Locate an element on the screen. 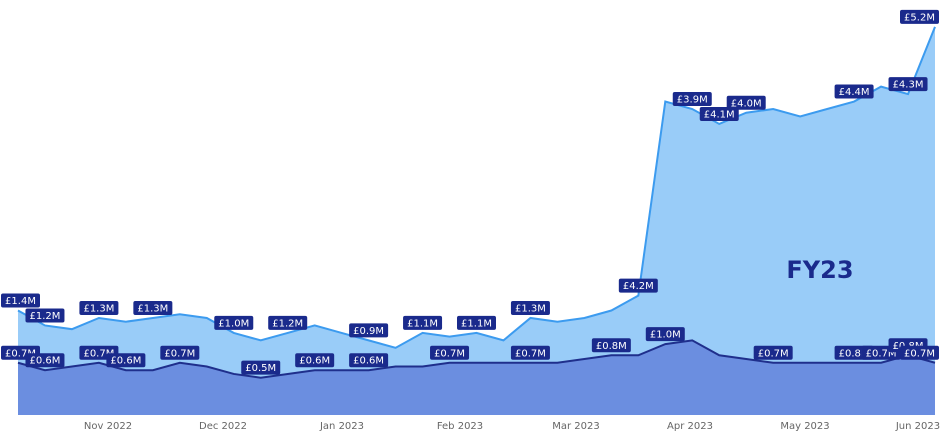 Image resolution: width=940 pixels, height=433 pixels. data-label: £4.0M is located at coordinates (746, 102).